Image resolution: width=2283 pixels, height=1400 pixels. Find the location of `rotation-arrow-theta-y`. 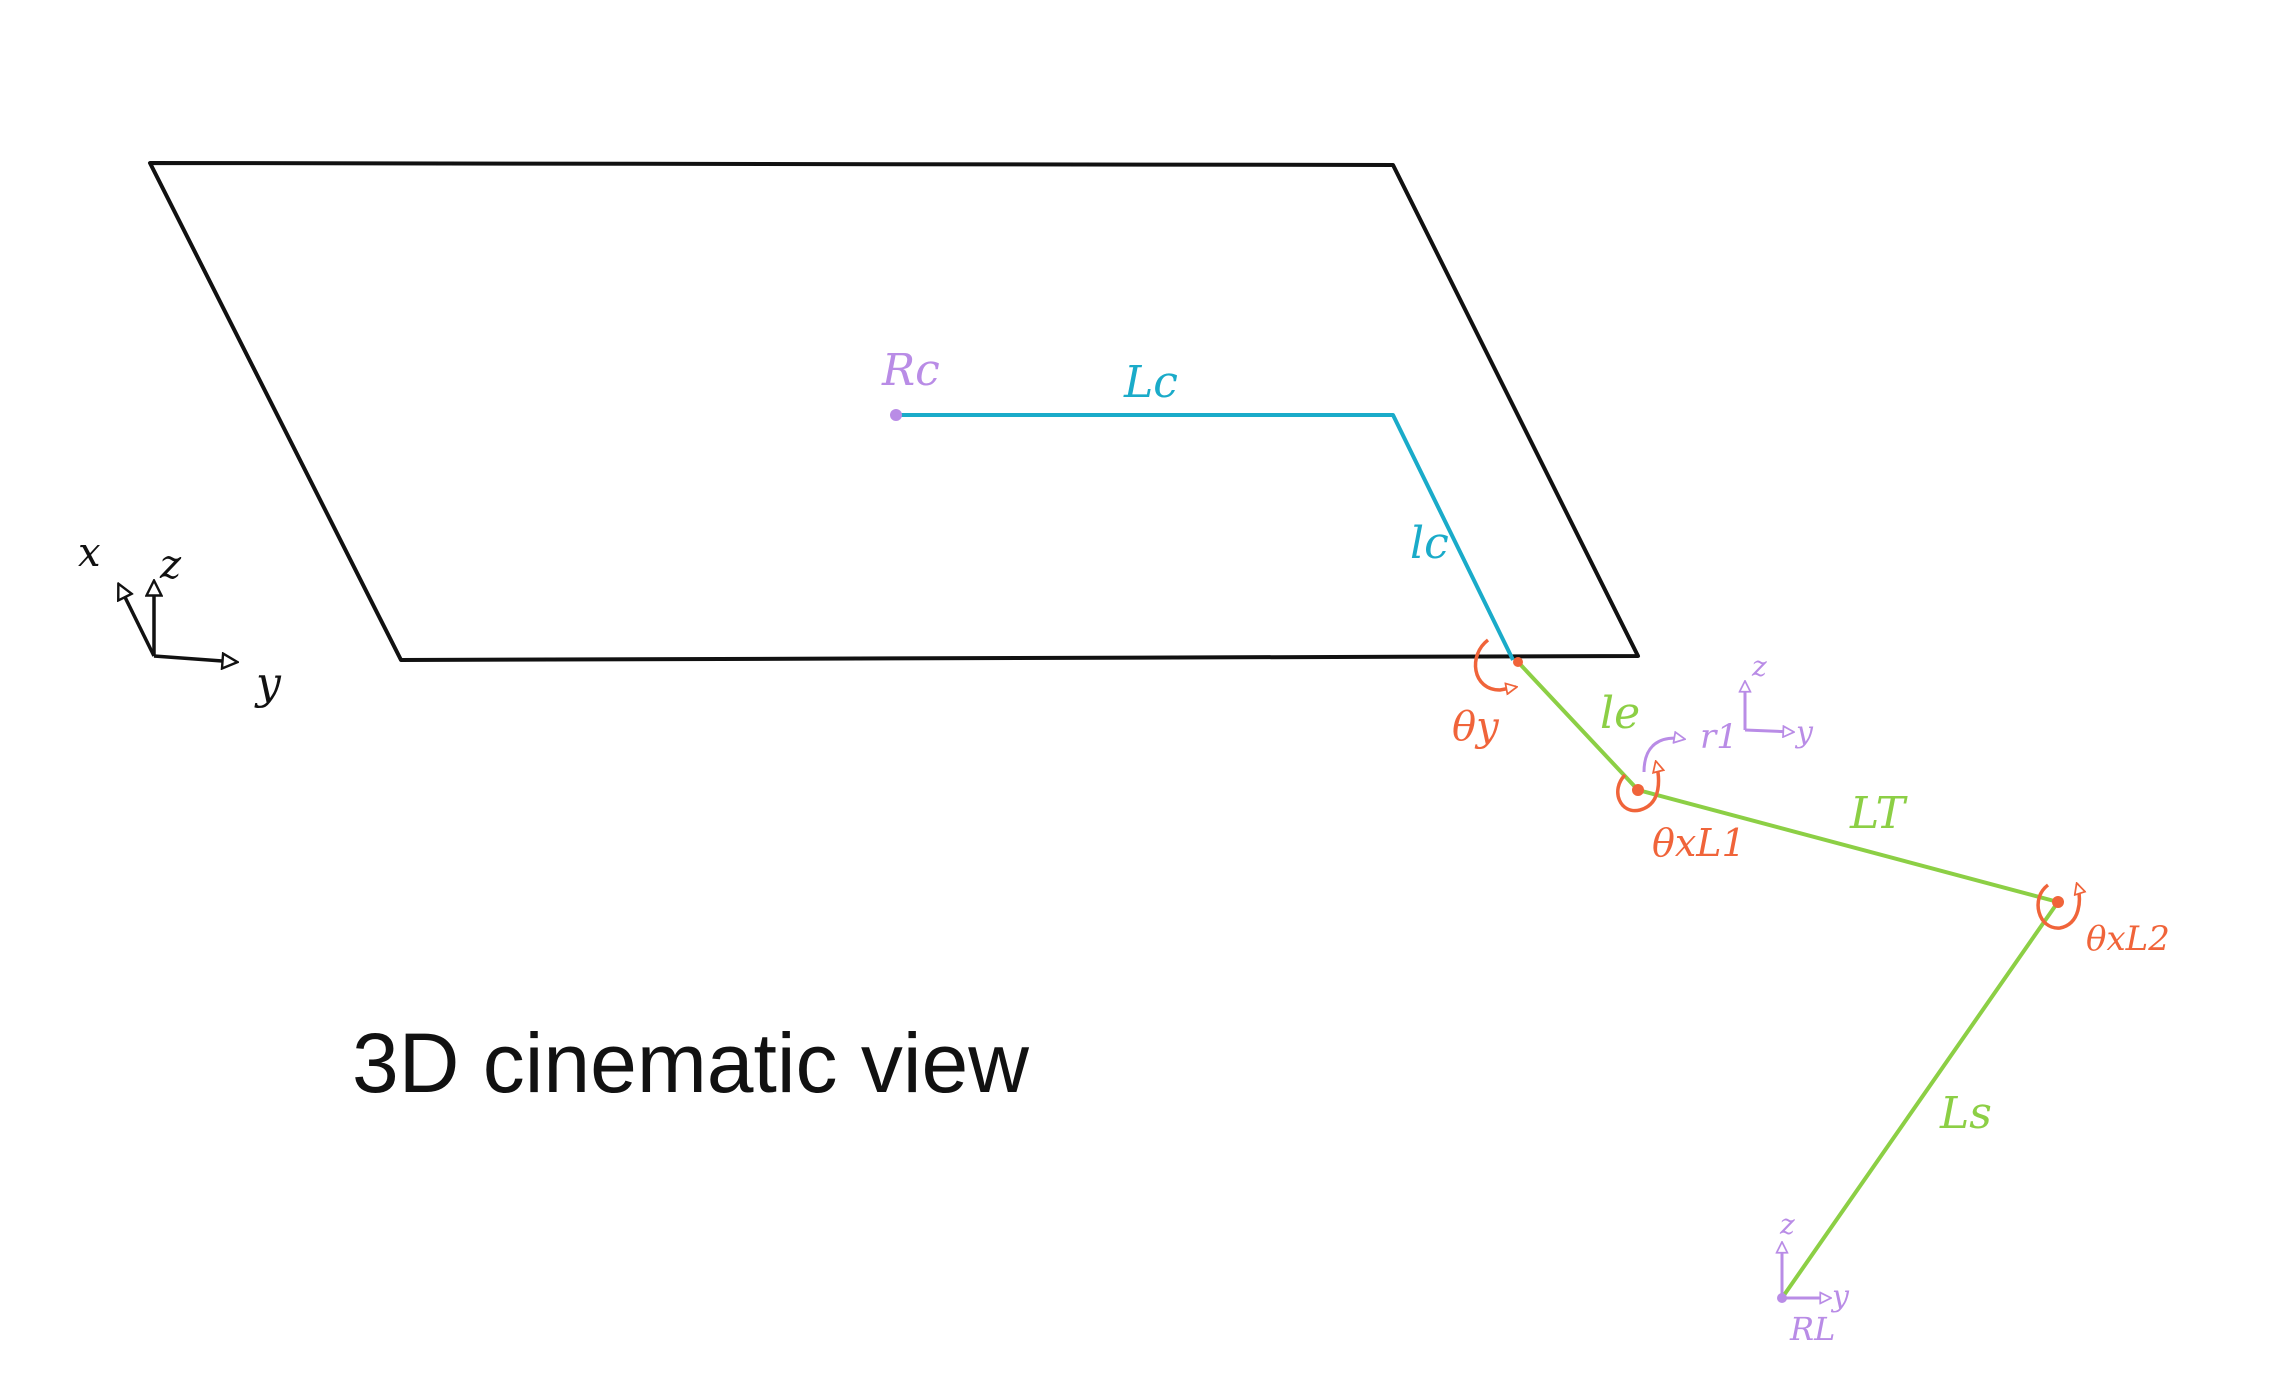

rotation-arrow-theta-y is located at coordinates (1495, 664).